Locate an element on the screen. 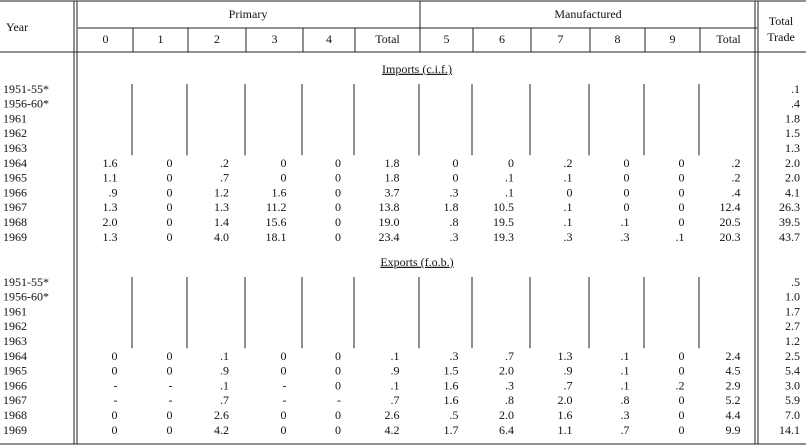  total-trade: 2.0 is located at coordinates (792, 178).